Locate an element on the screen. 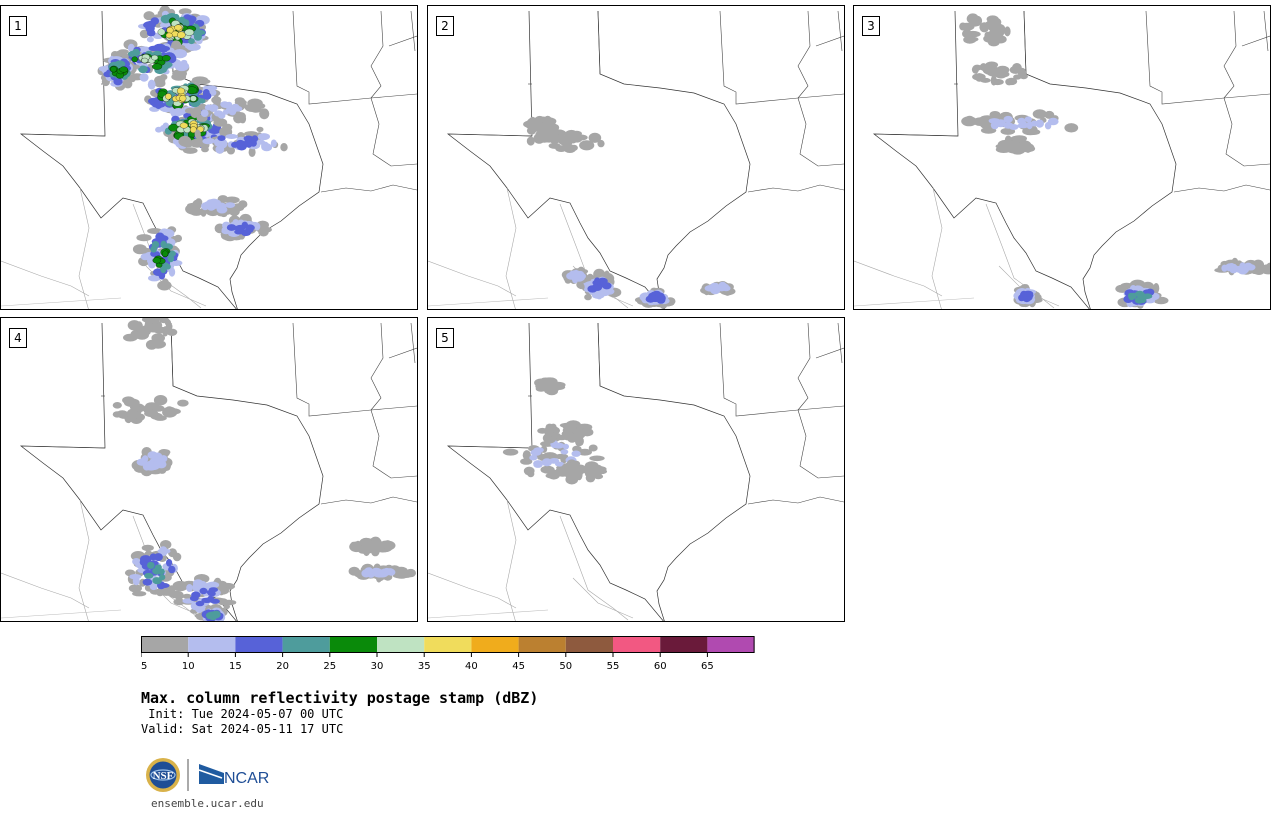  nsf-ncar-logo: NSF NCAR is located at coordinates (207, 775).